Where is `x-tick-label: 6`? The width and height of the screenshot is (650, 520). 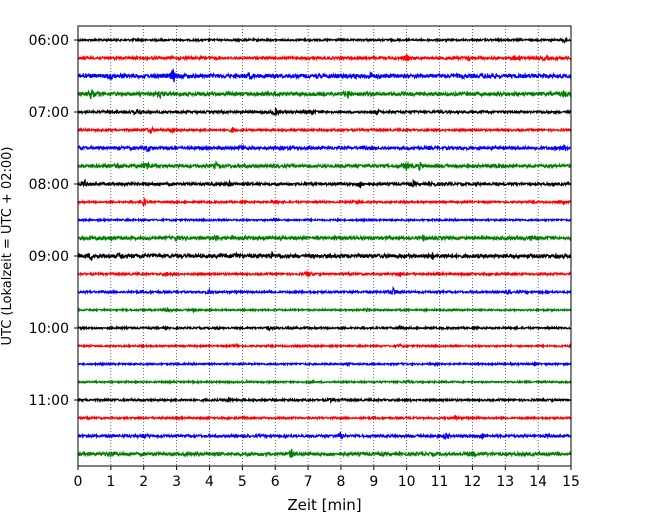
x-tick-label: 6 is located at coordinates (275, 482).